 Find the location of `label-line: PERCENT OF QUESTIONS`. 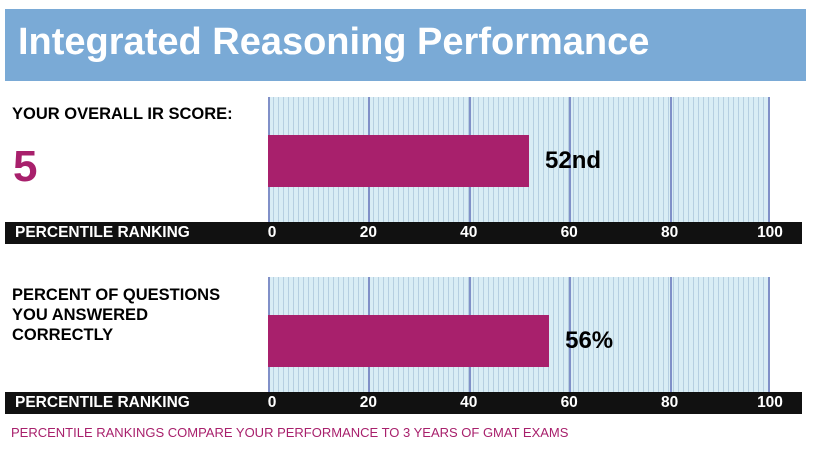

label-line: PERCENT OF QUESTIONS is located at coordinates (116, 295).